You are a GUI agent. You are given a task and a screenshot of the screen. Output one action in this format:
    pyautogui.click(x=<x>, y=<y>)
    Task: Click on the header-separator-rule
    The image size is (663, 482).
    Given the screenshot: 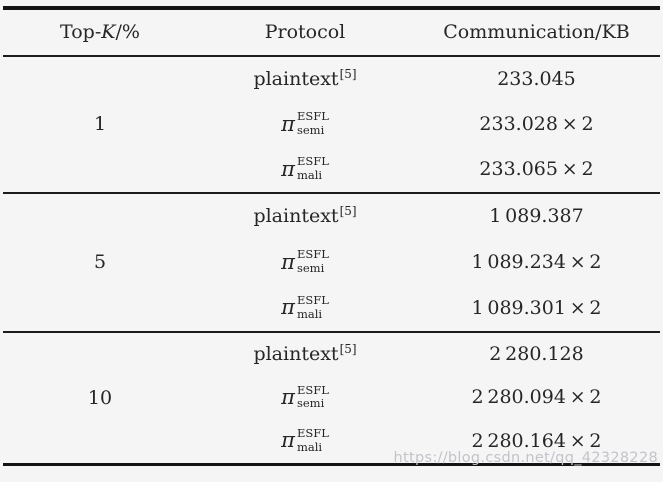 What is the action you would take?
    pyautogui.click(x=331, y=55)
    